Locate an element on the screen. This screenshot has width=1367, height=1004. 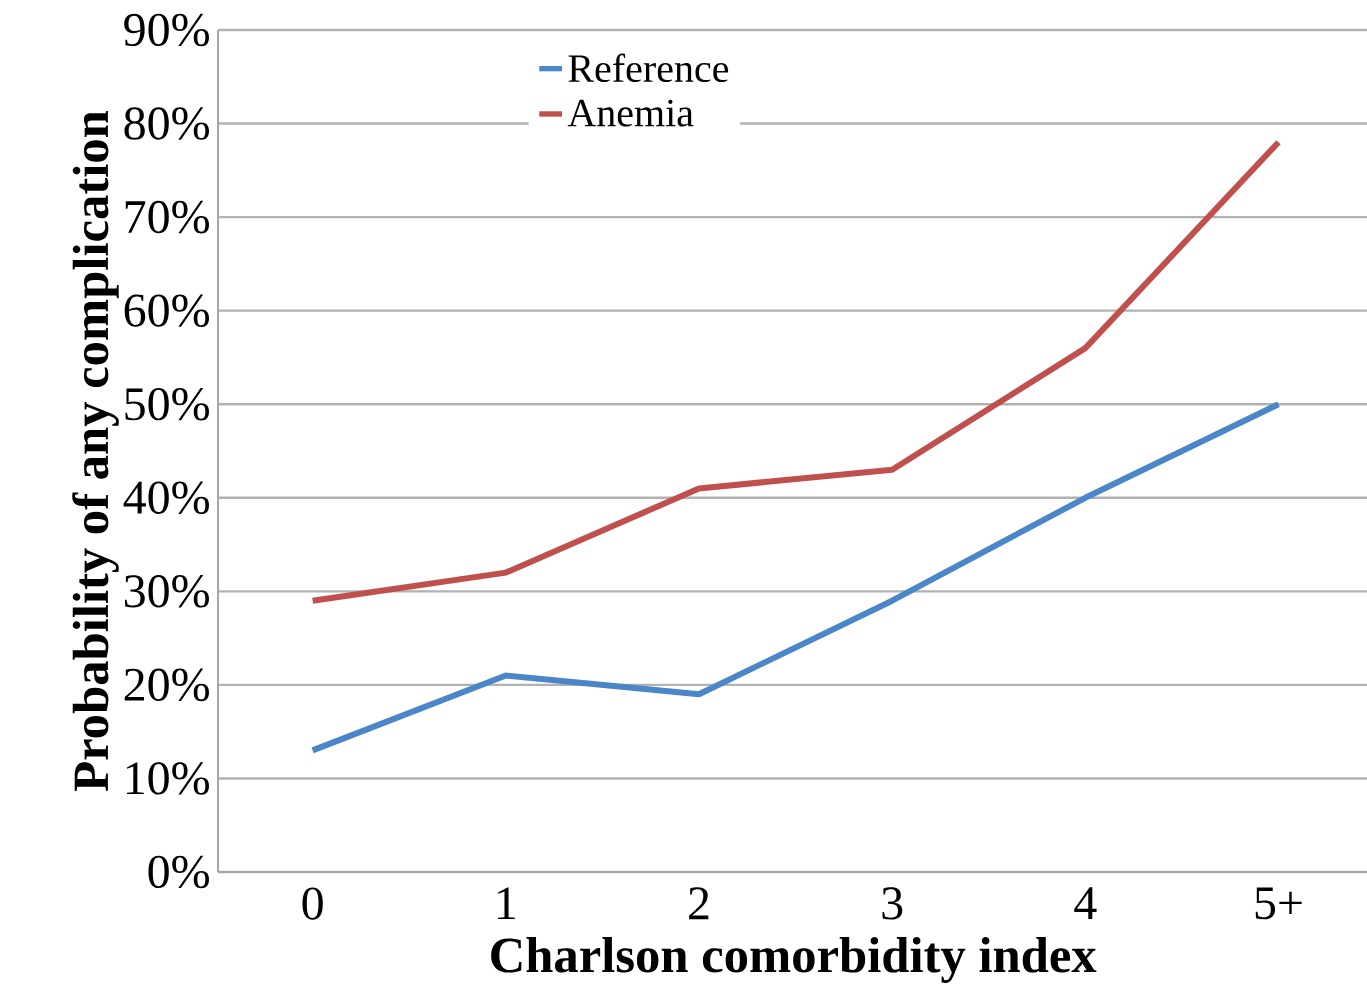
y-tick-label: 30% is located at coordinates (166, 591).